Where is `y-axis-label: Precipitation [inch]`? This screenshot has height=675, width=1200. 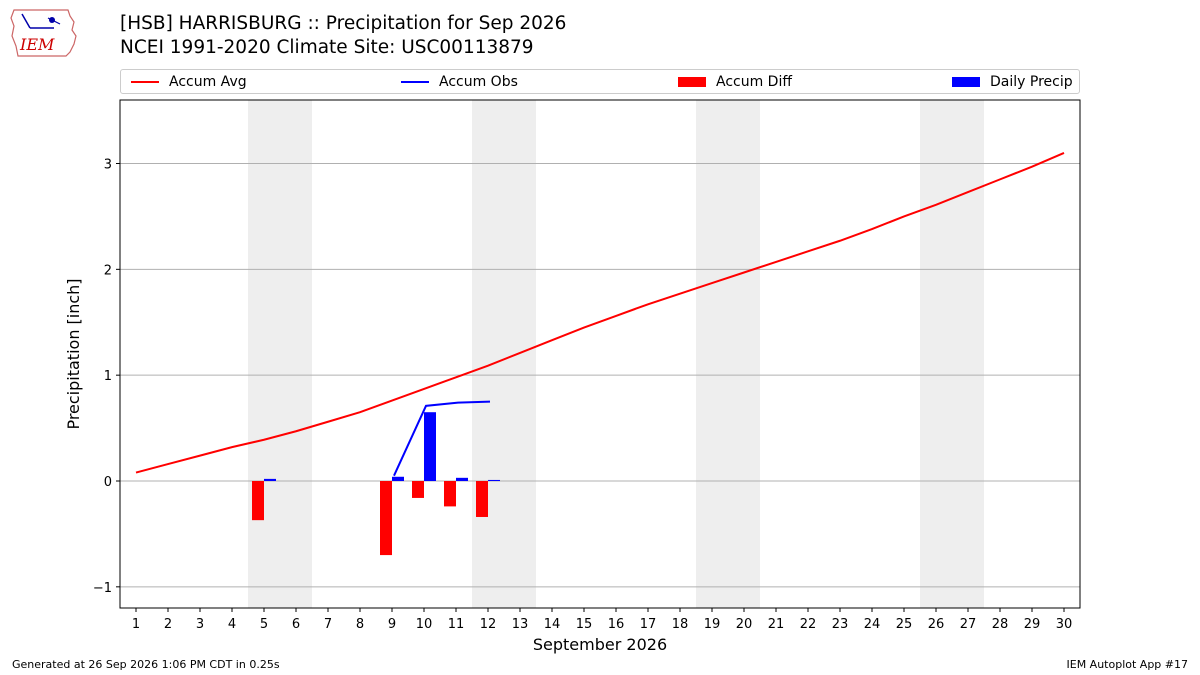 y-axis-label: Precipitation [inch] is located at coordinates (73, 353).